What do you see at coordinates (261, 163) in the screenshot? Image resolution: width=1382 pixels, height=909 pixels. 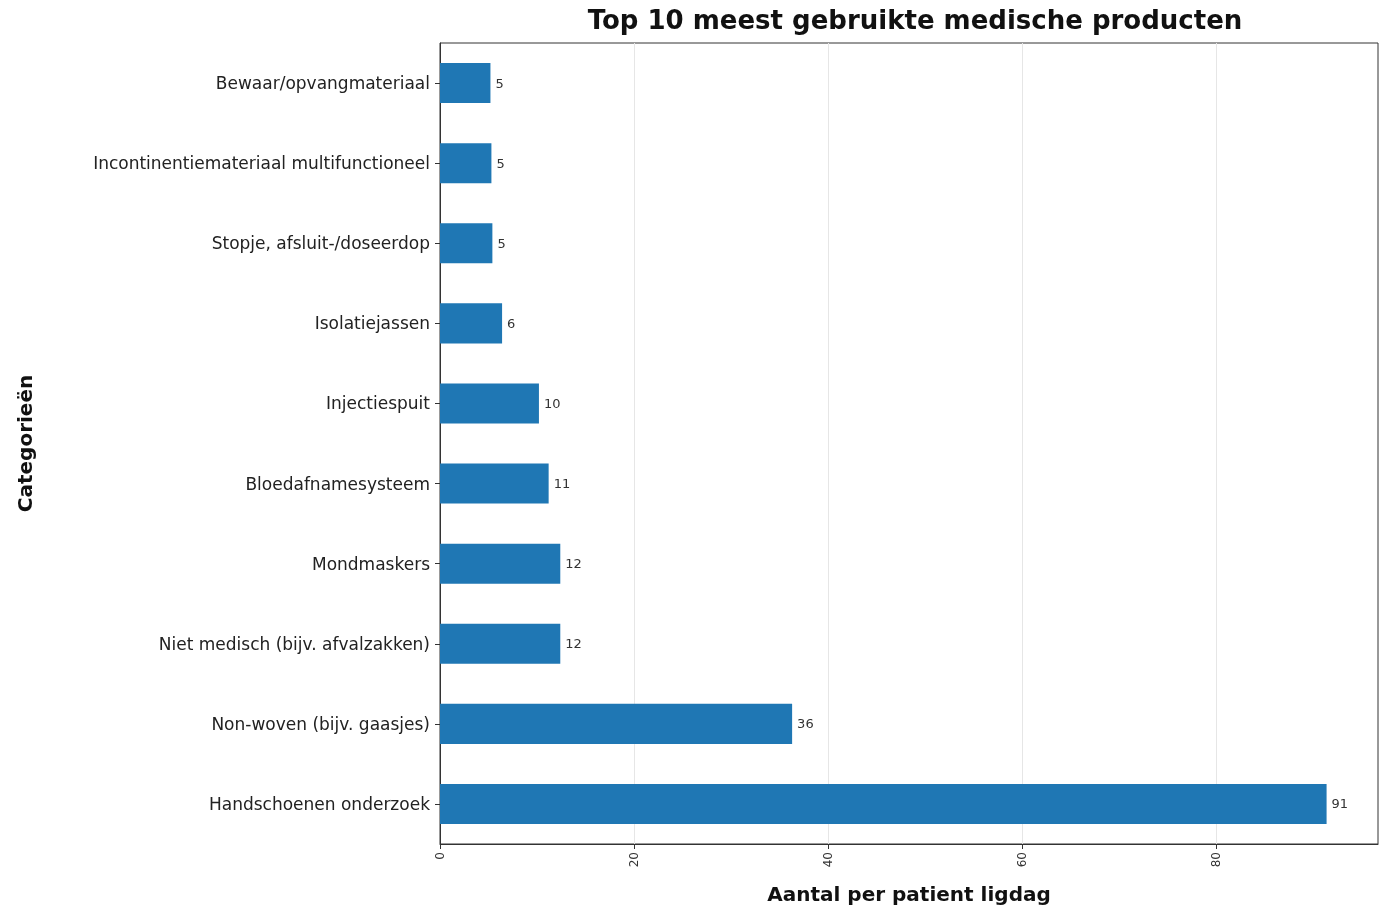 I see `y-tick-label: Incontinentiemateriaal multifunctioneel` at bounding box center [261, 163].